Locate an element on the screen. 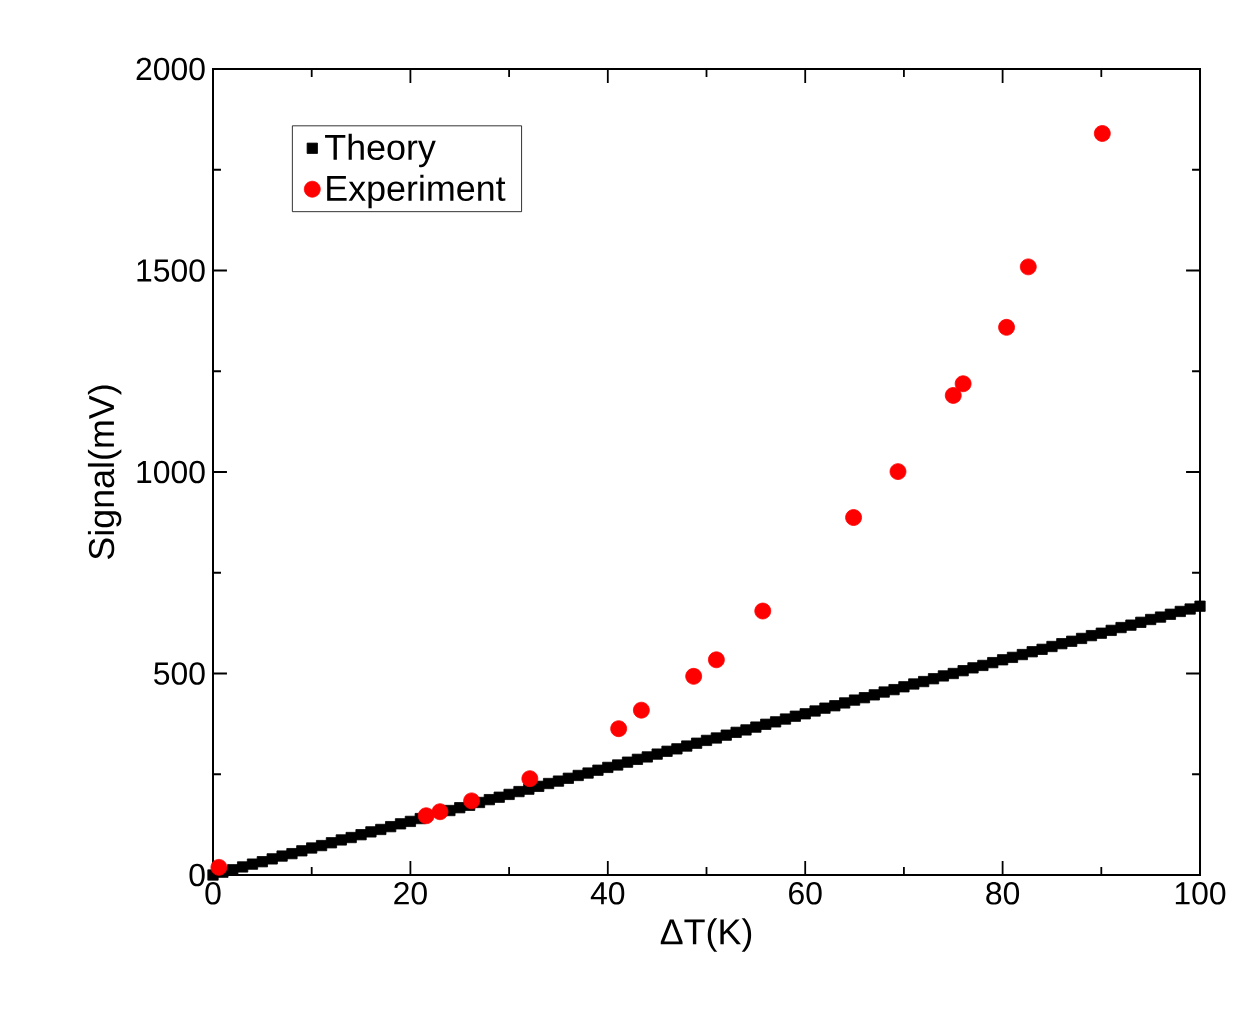 The height and width of the screenshot is (1025, 1260). y-tick-label: 500 is located at coordinates (179, 673).